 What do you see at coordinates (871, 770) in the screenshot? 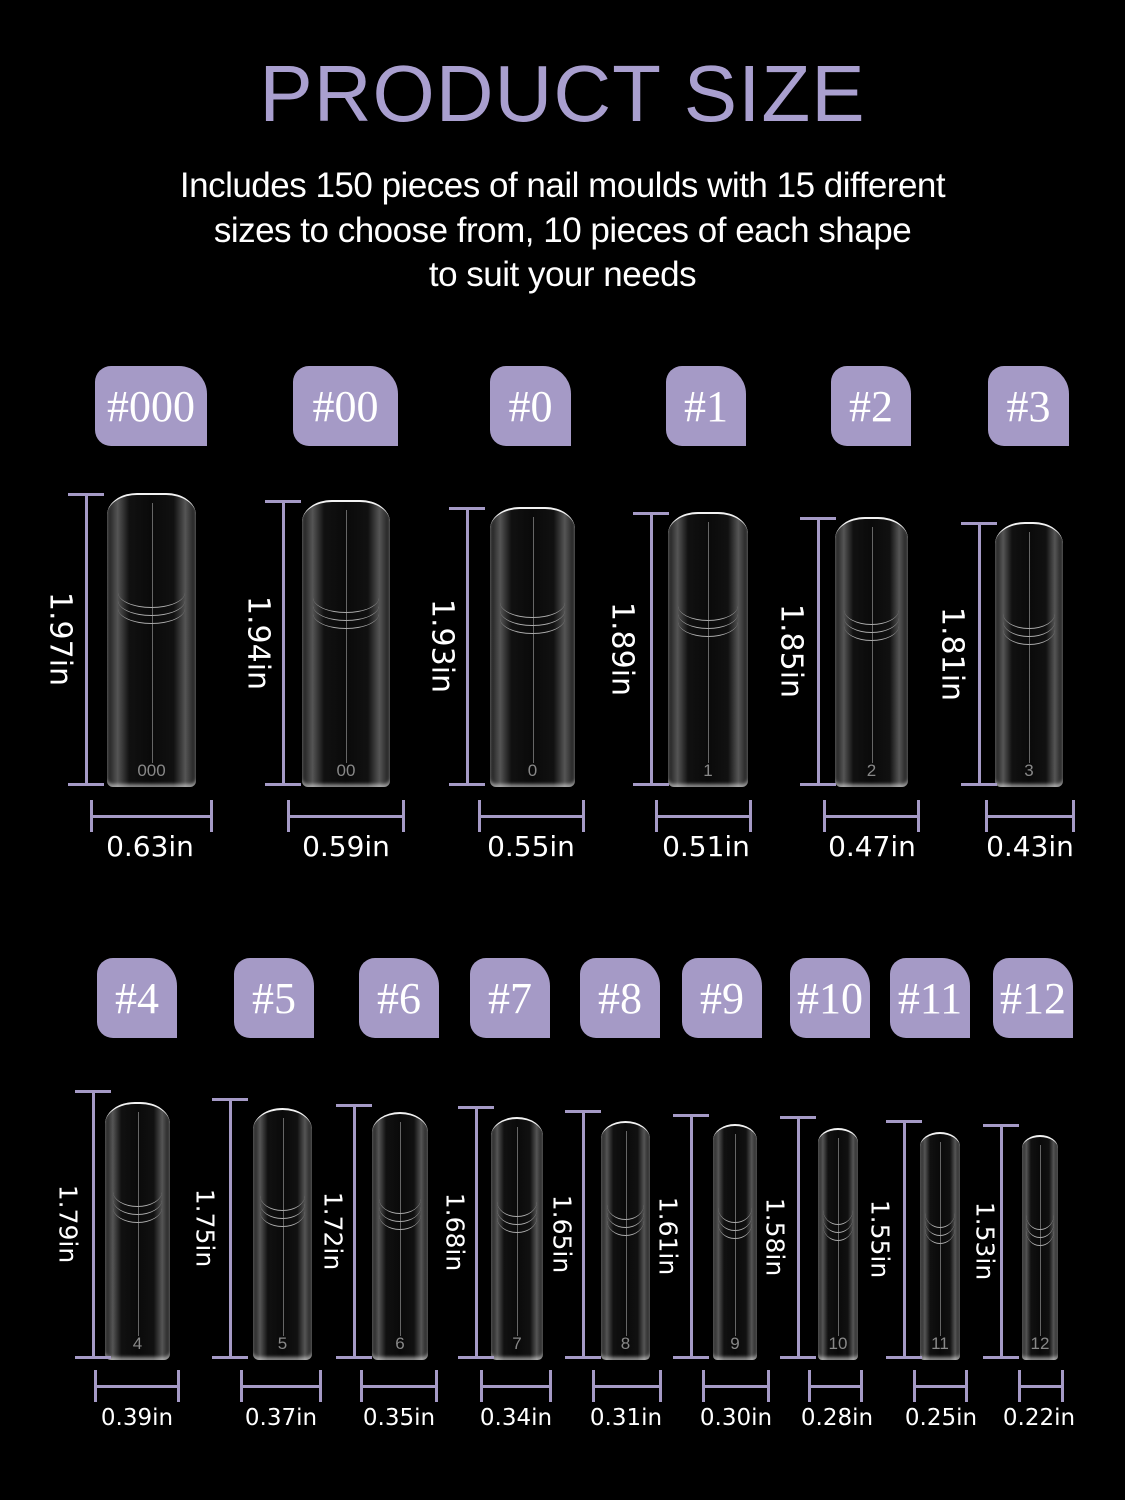
I see `nail-size-number: 2` at bounding box center [871, 770].